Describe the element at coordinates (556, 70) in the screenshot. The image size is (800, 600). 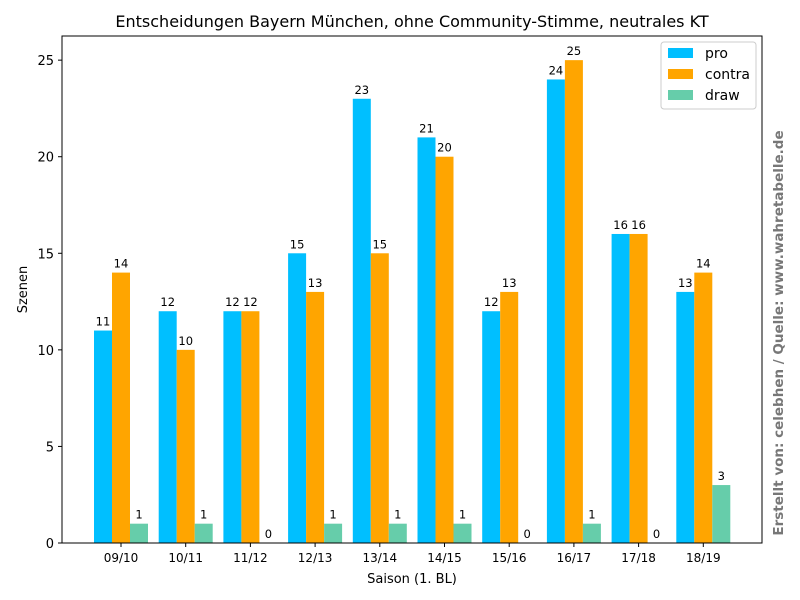
I see `data-label-pro-7: 24` at that location.